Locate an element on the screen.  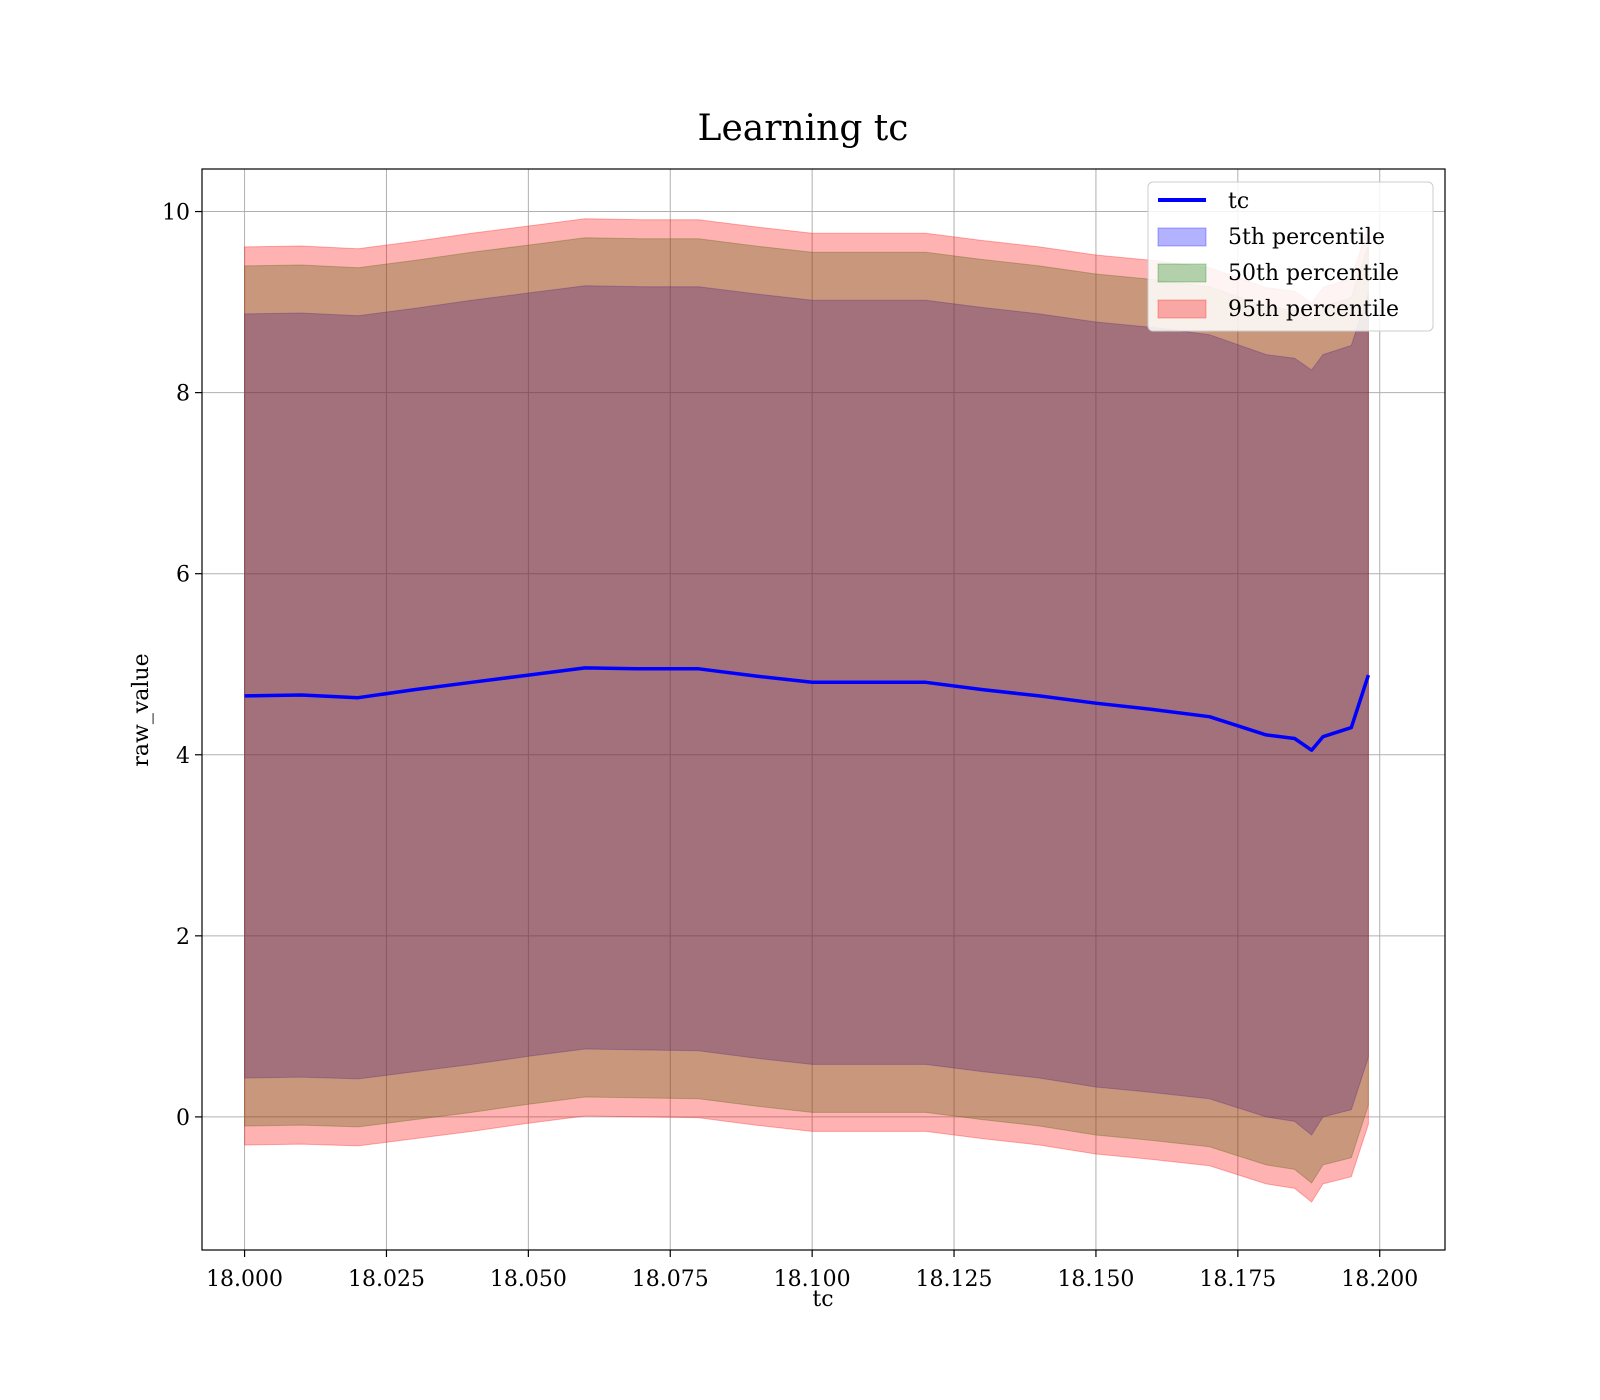
x-axis-label: tc is located at coordinates (822, 1299).